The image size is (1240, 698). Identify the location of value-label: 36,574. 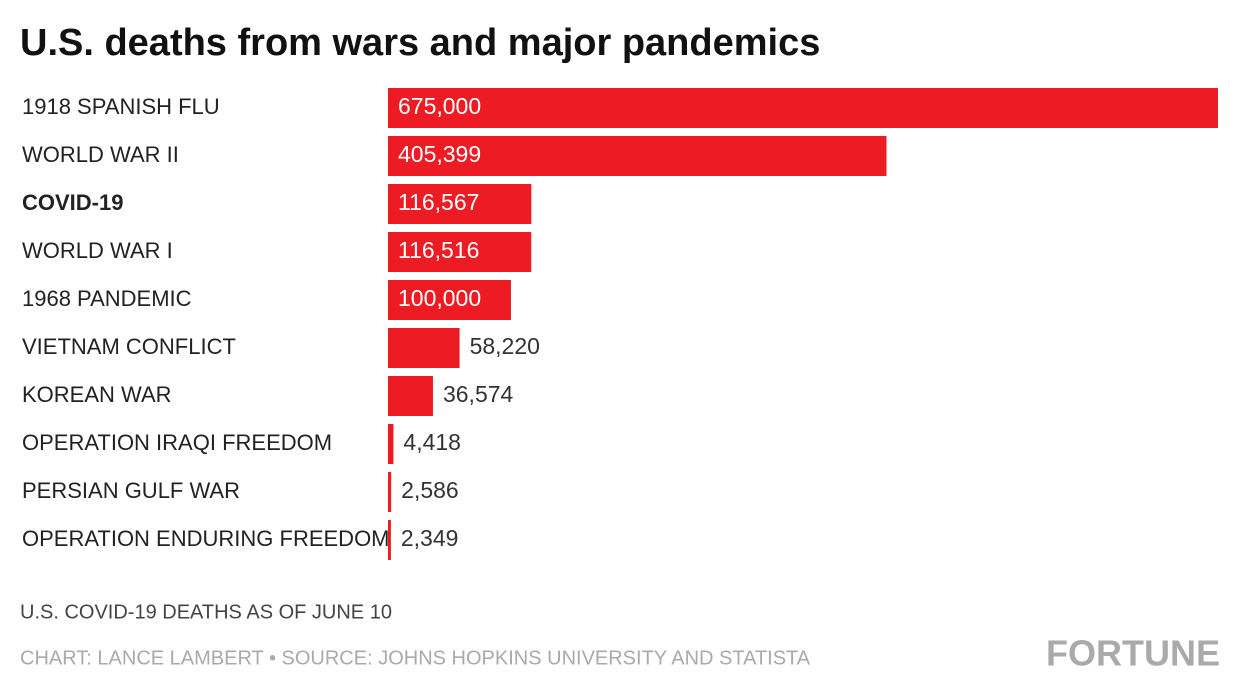
(478, 394).